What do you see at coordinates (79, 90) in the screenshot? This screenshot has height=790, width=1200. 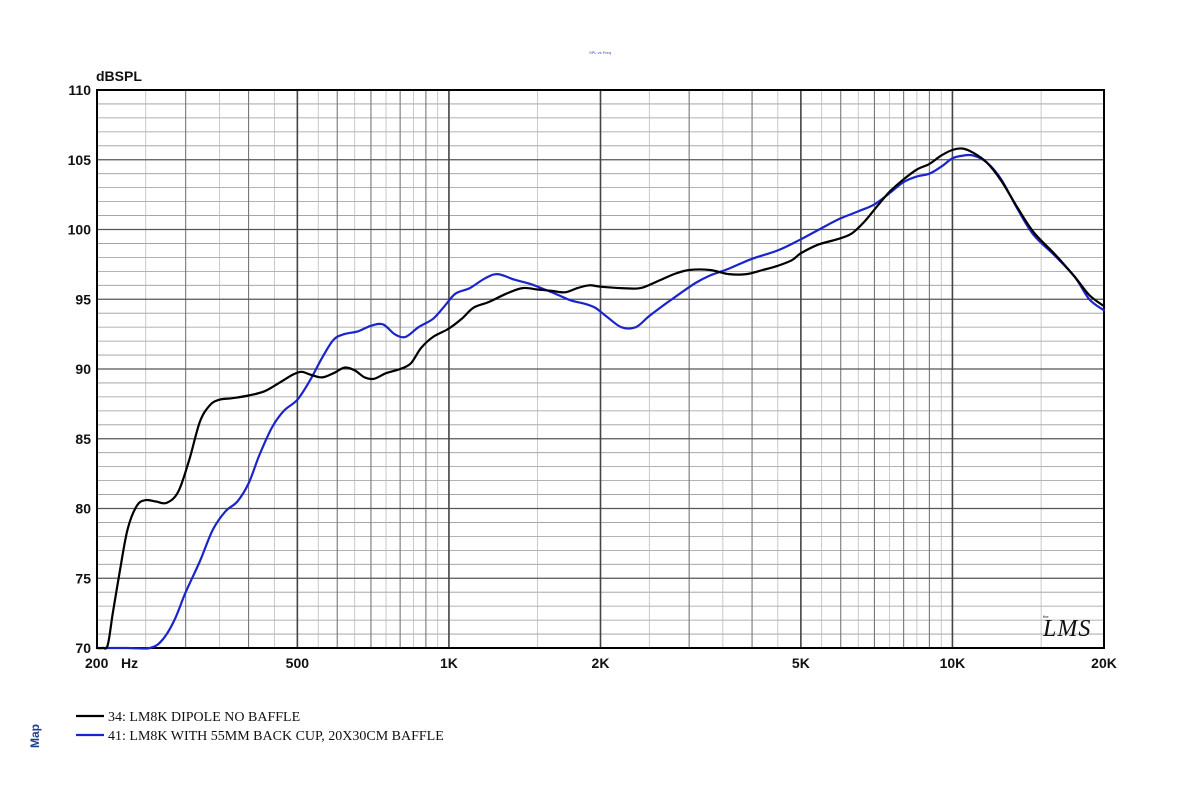 I see `y-tick-label: 110` at bounding box center [79, 90].